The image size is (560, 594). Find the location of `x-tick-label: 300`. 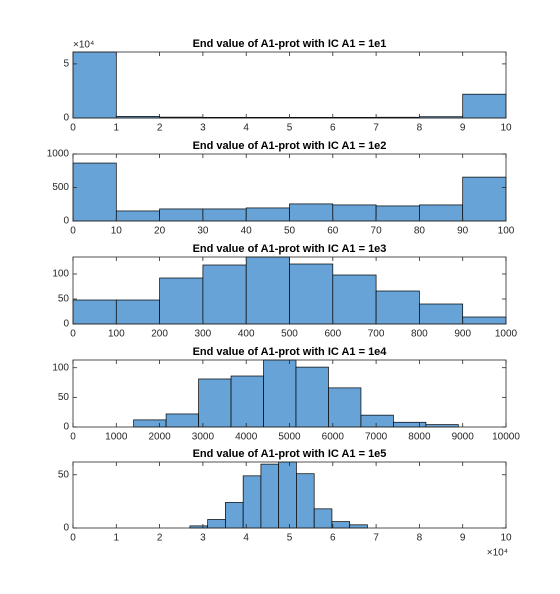

x-tick-label: 300 is located at coordinates (203, 334).